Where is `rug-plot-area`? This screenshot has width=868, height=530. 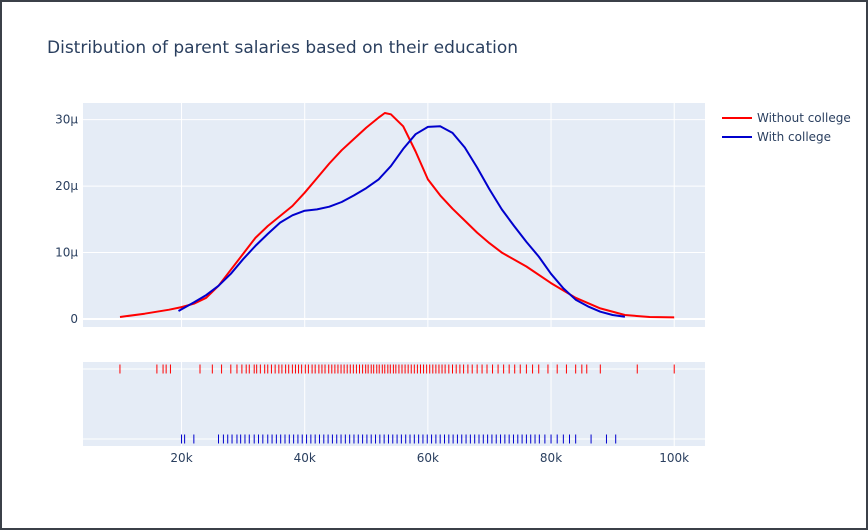 rug-plot-area is located at coordinates (394, 404).